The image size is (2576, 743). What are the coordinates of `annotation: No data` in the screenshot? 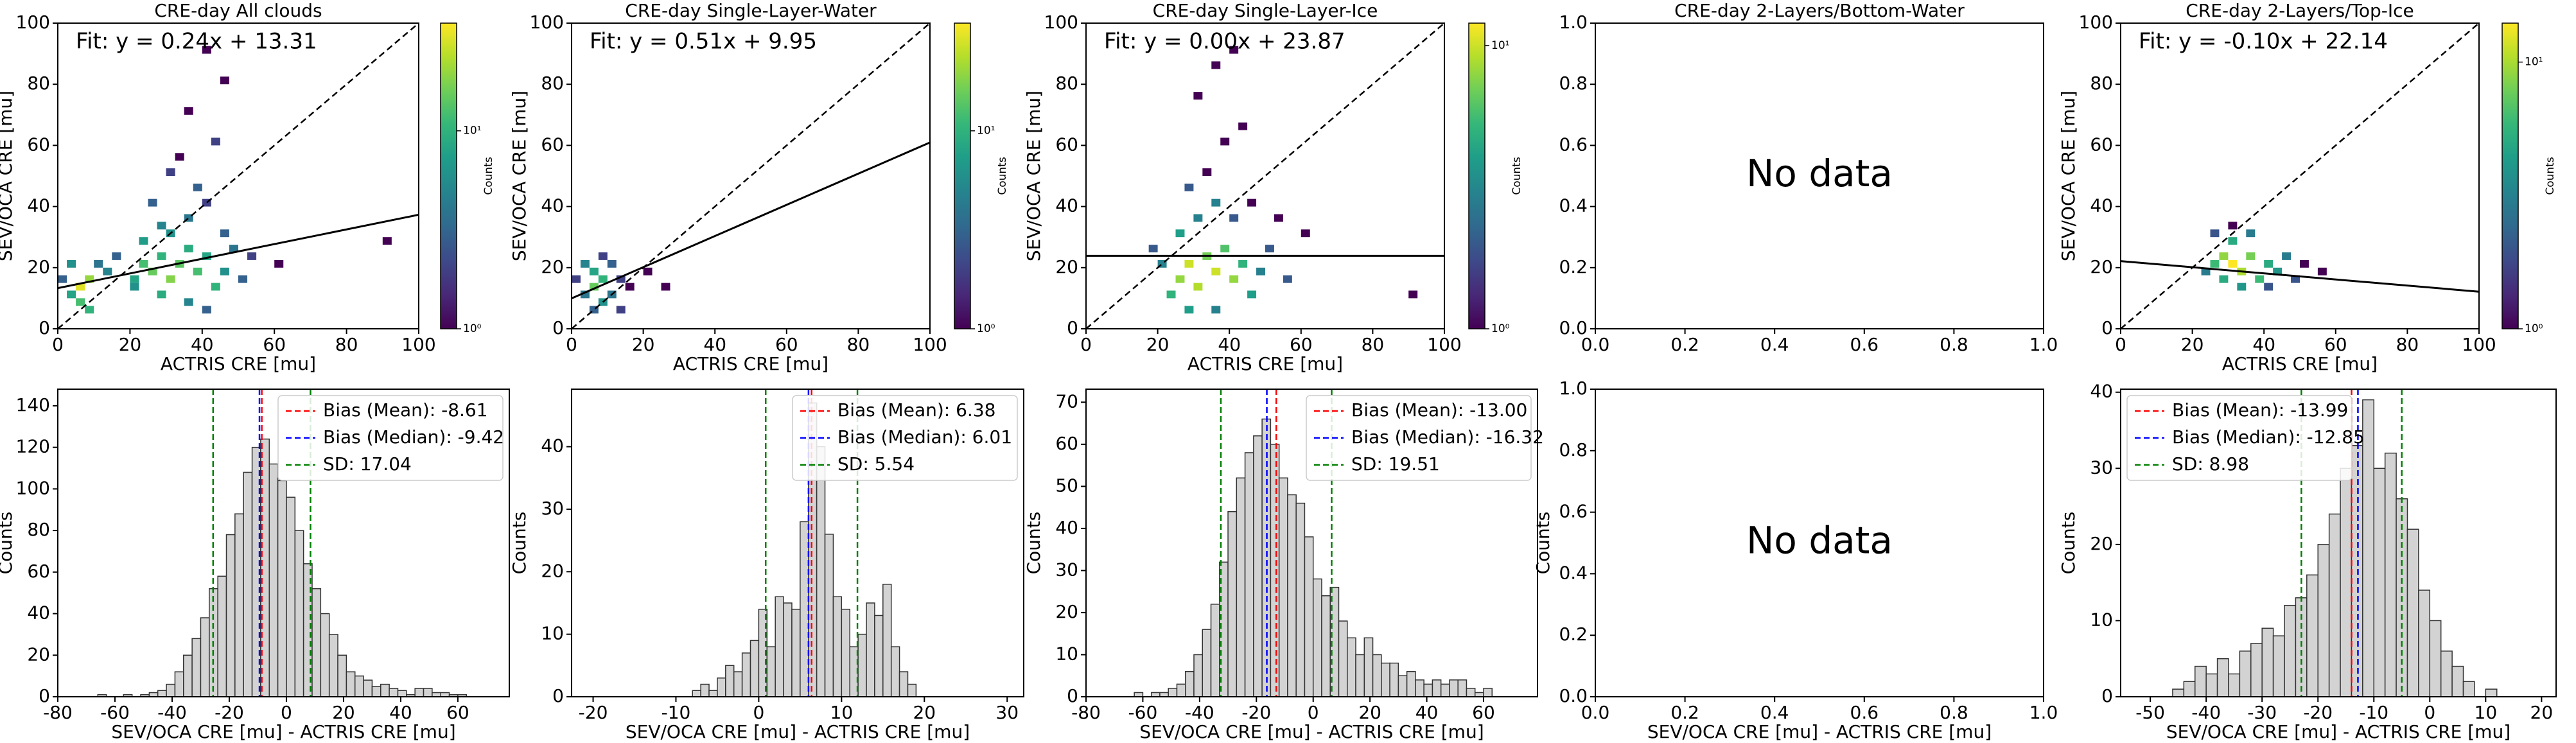 It's located at (1819, 541).